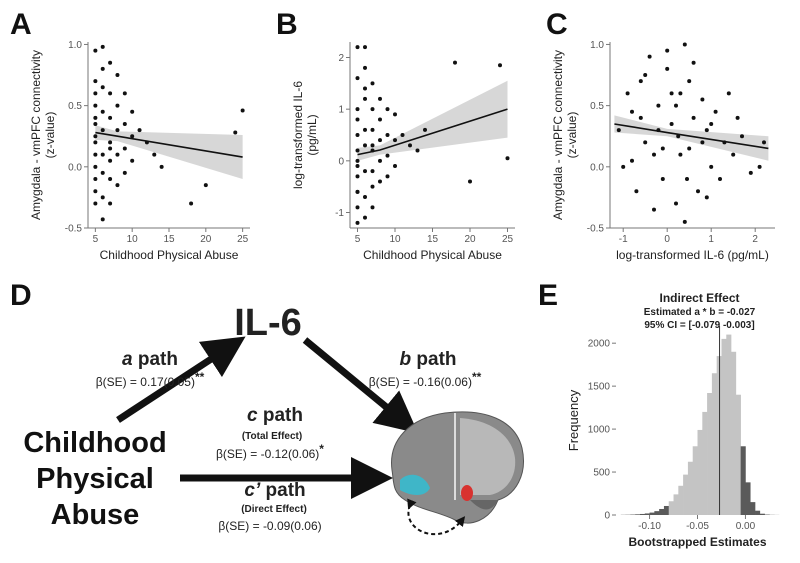 The height and width of the screenshot is (563, 800). I want to click on x-tick-label: 0.00, so click(746, 526).